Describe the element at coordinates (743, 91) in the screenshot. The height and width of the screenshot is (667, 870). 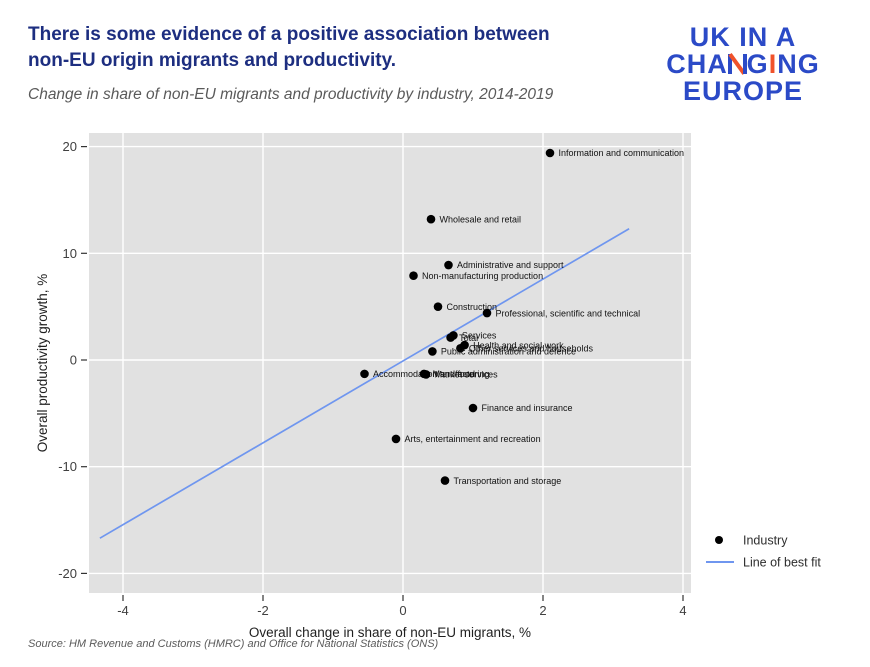
I see `logo-line3: EUROPE` at that location.